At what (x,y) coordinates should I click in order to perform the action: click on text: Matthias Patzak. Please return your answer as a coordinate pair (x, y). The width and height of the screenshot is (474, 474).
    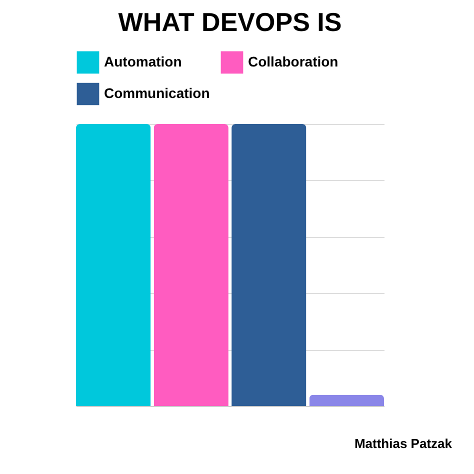
    Looking at the image, I should click on (403, 443).